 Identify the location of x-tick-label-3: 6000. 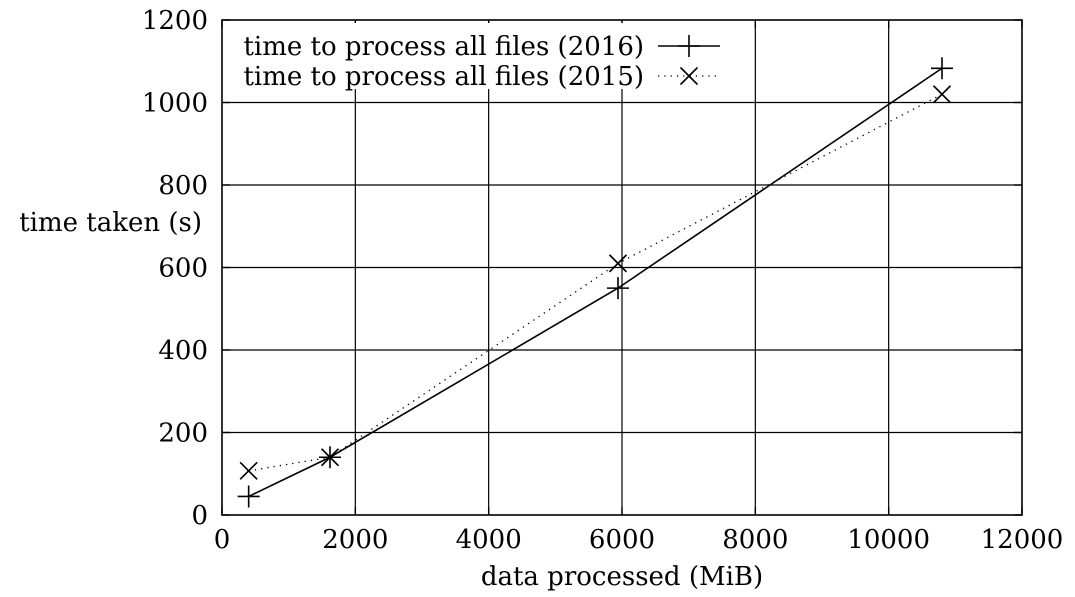
(622, 540).